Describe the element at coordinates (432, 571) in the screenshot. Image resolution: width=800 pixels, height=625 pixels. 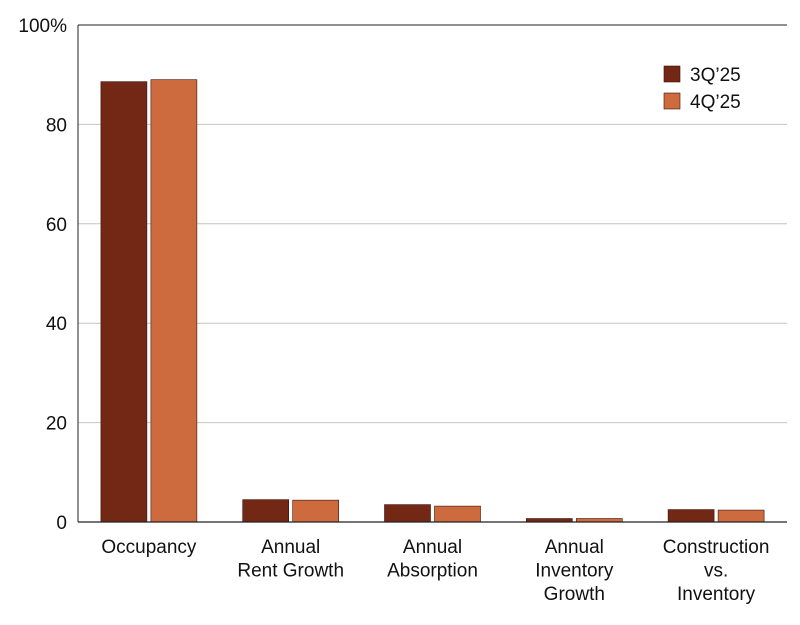
I see `x-category-label: Absorption` at that location.